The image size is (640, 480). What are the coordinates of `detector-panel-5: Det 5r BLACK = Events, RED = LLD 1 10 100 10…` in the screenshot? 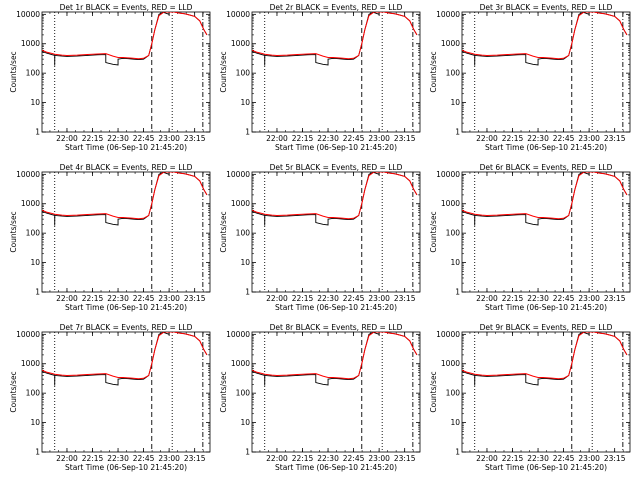 It's located at (320, 237).